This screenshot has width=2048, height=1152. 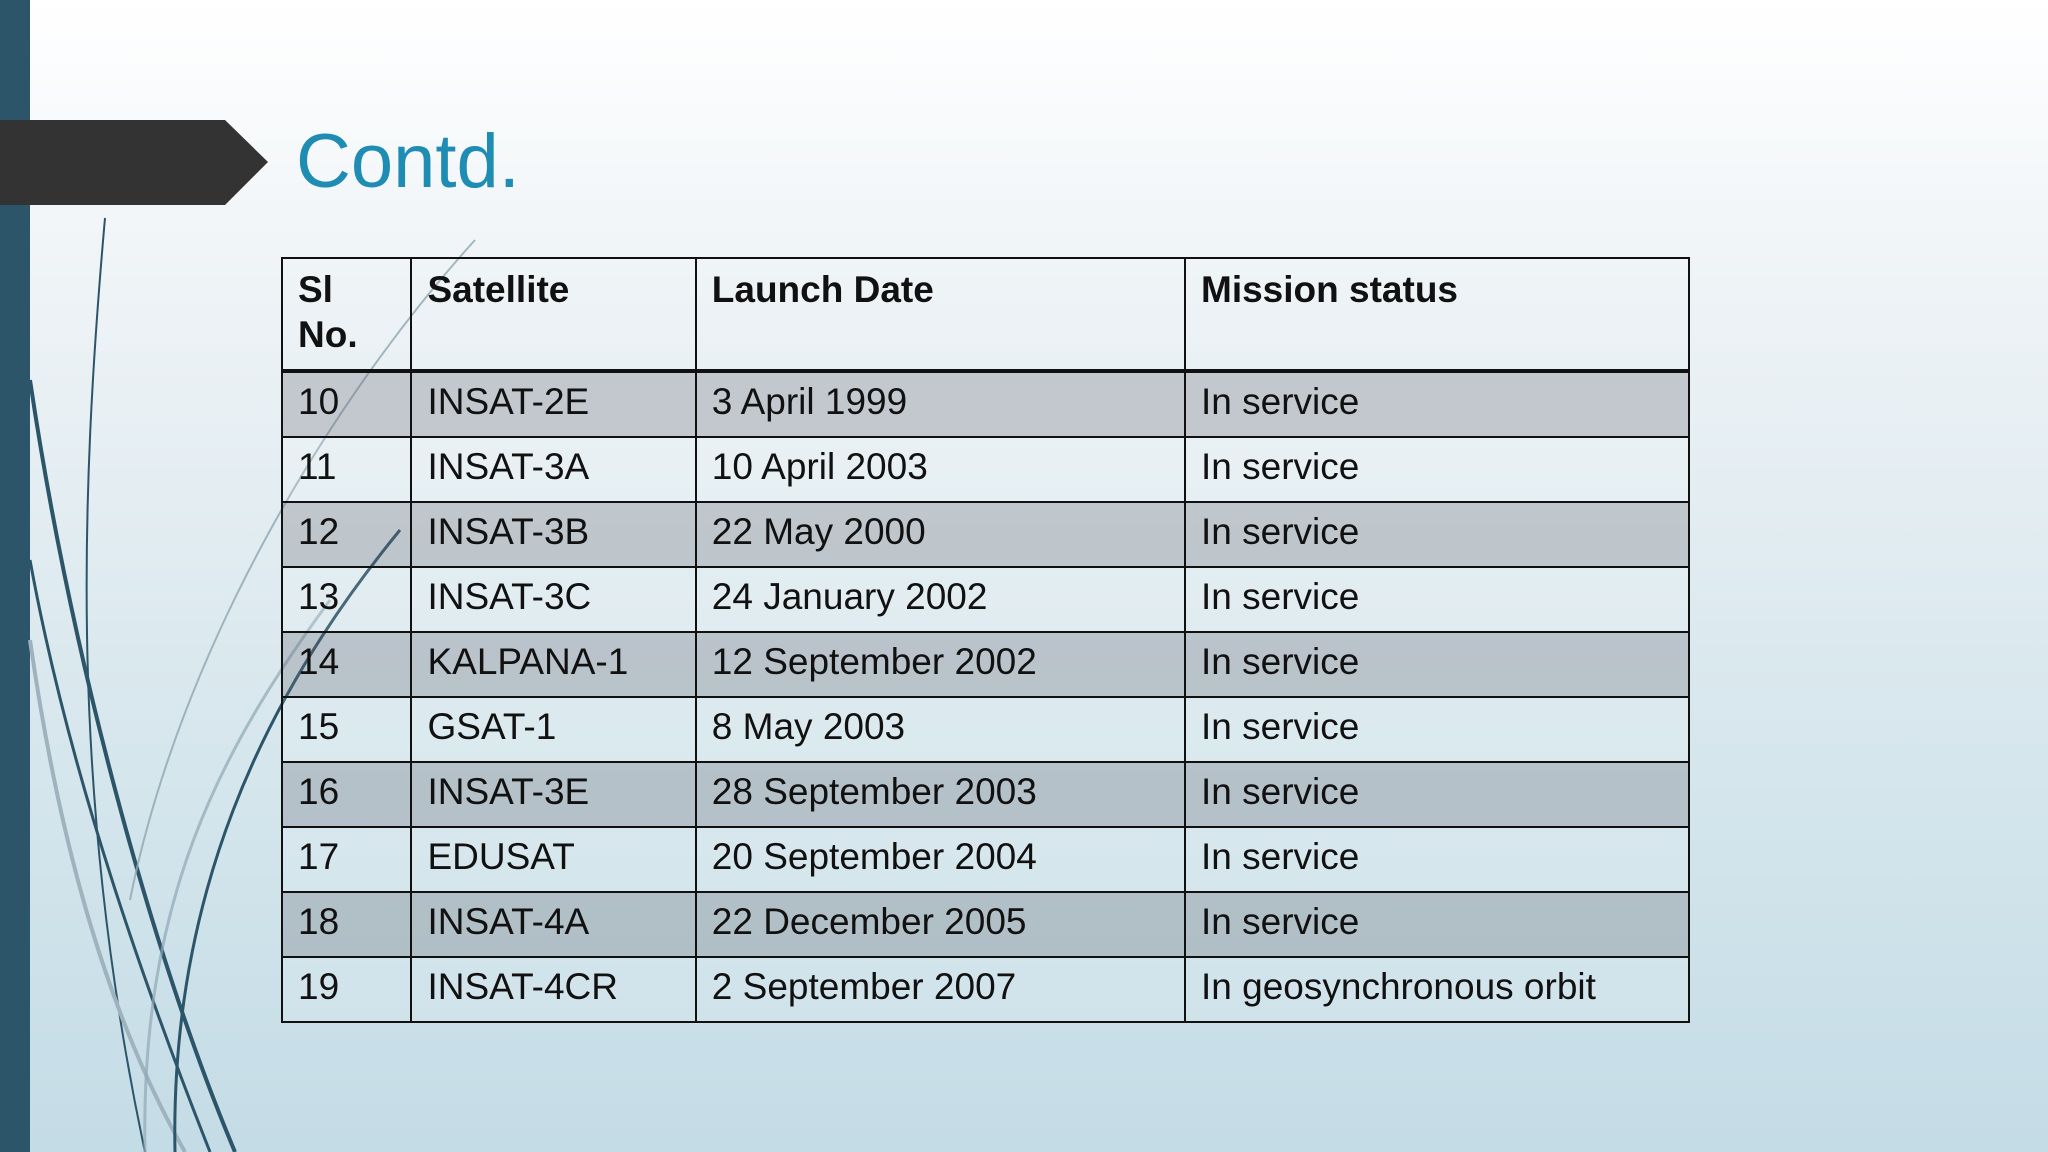 What do you see at coordinates (553, 664) in the screenshot?
I see `cell-satellite: KALPANA-1` at bounding box center [553, 664].